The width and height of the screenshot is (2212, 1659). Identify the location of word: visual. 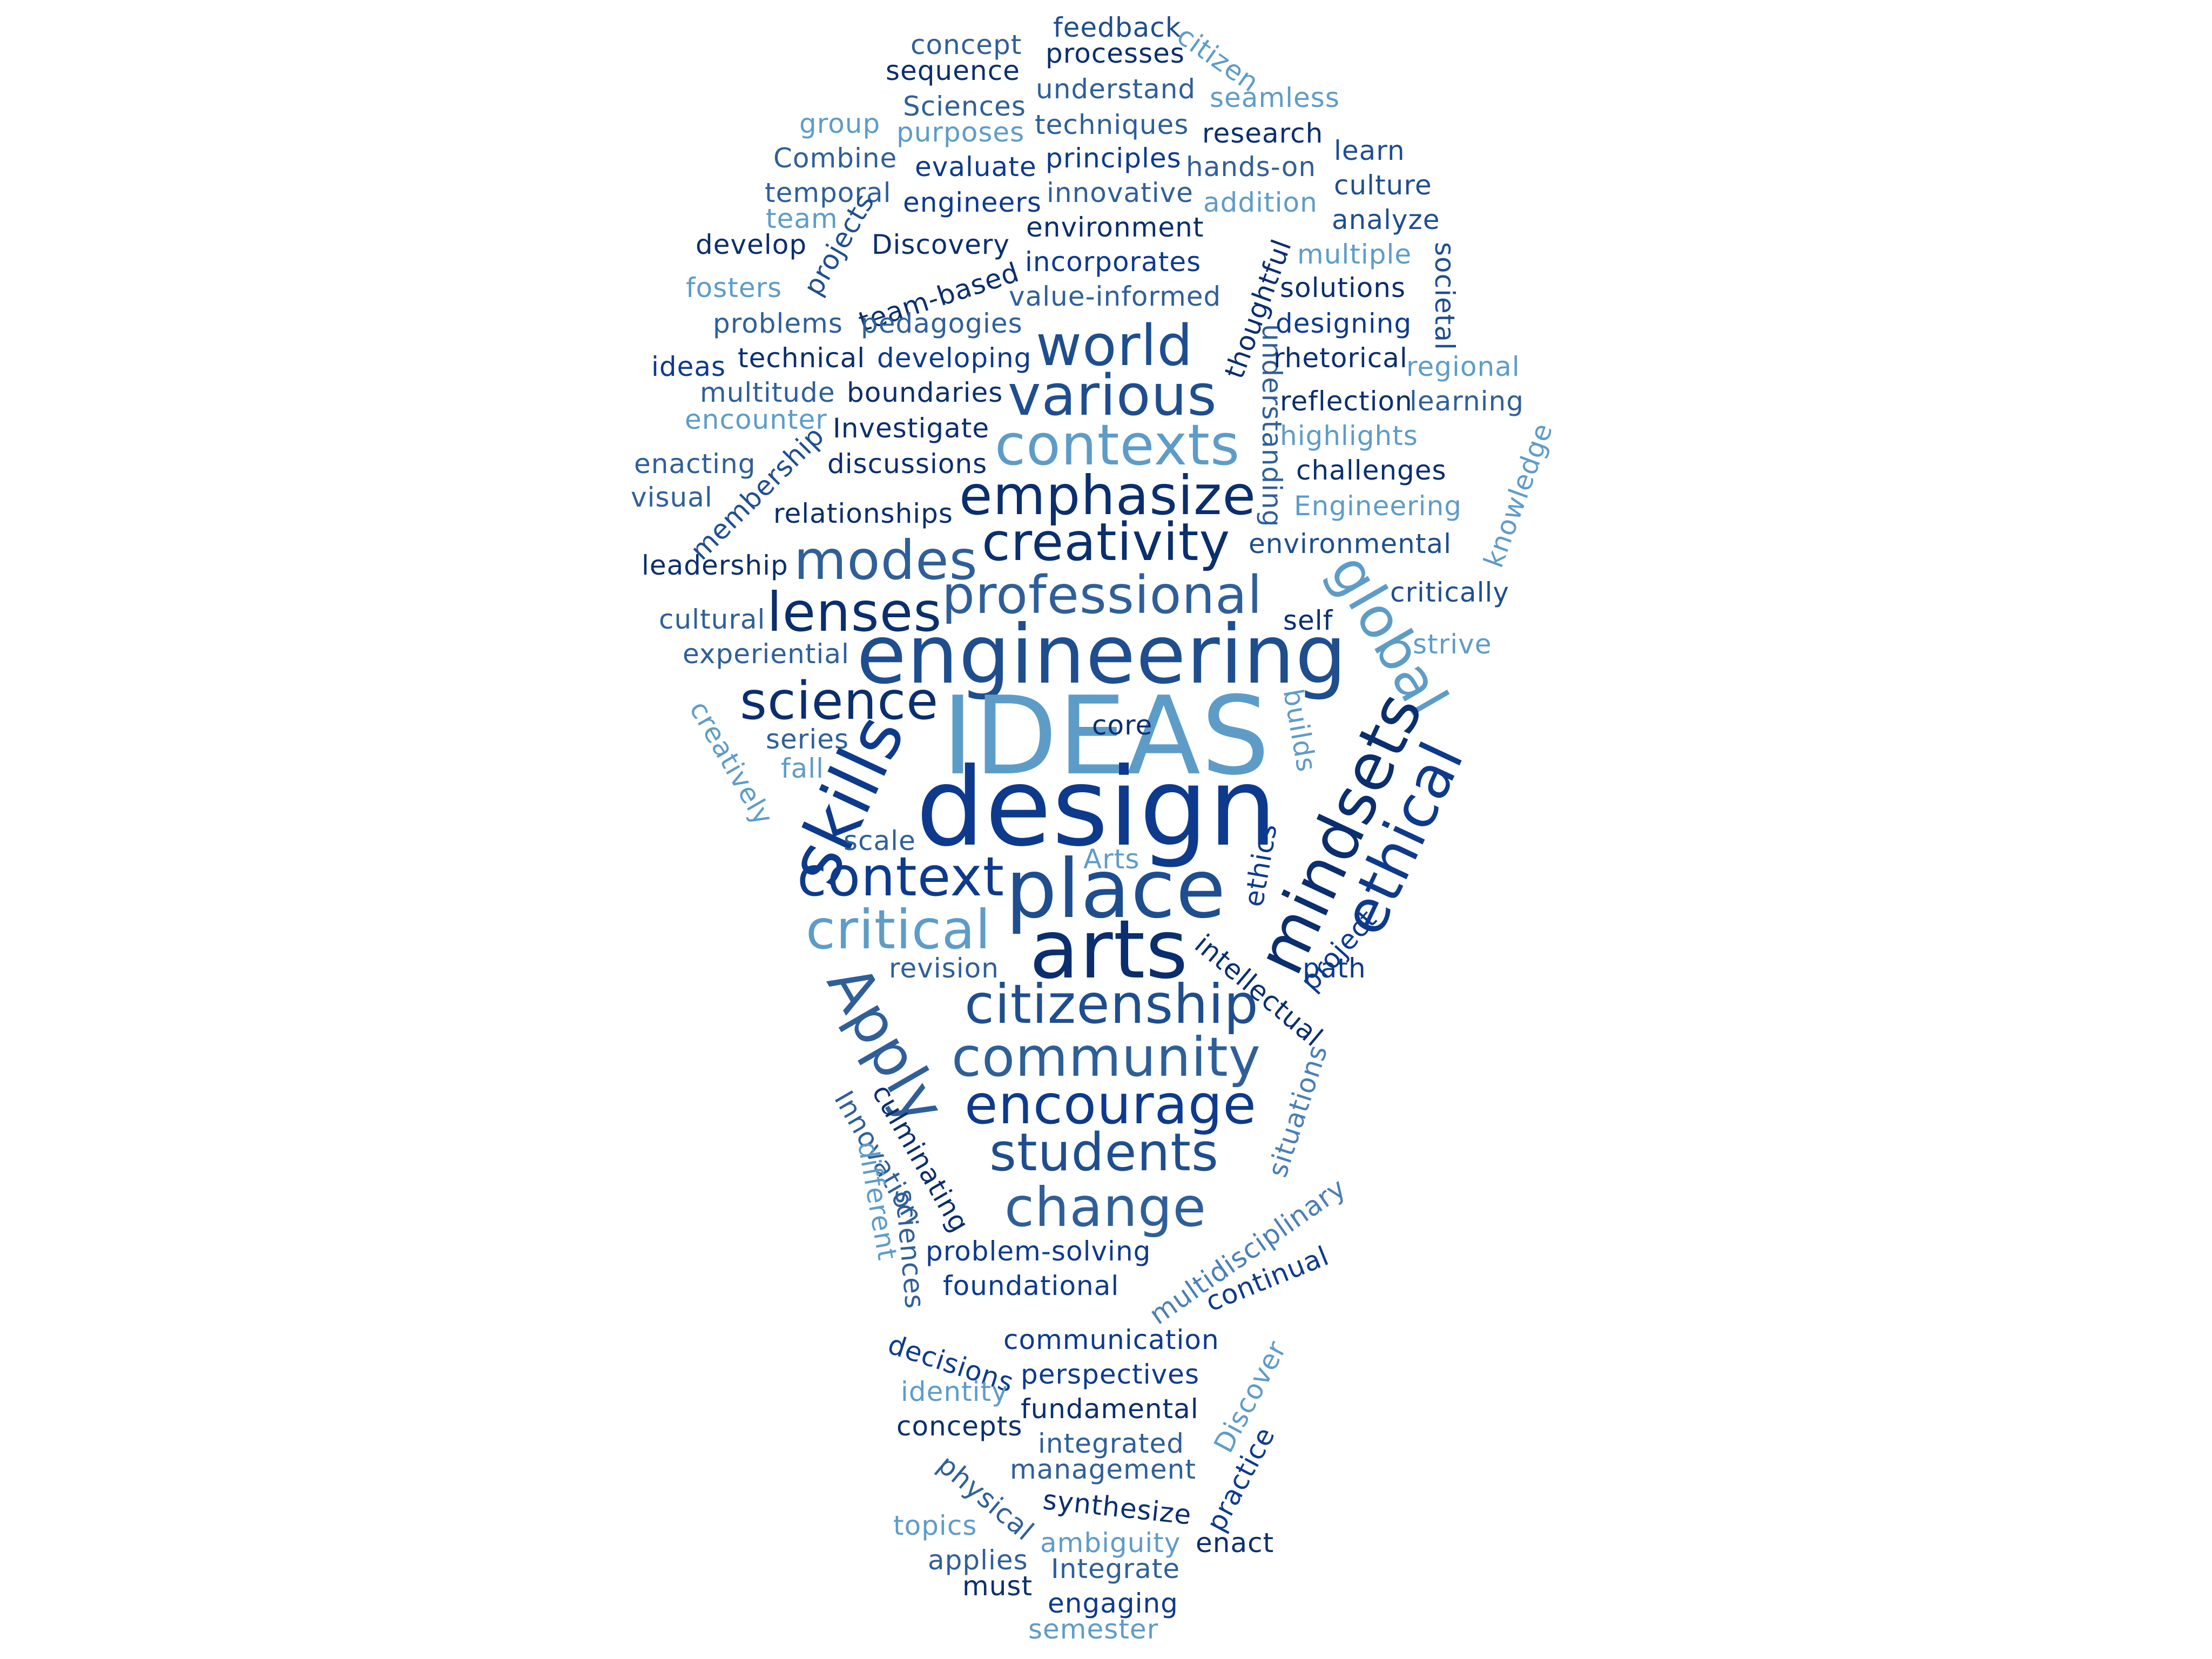
(672, 497).